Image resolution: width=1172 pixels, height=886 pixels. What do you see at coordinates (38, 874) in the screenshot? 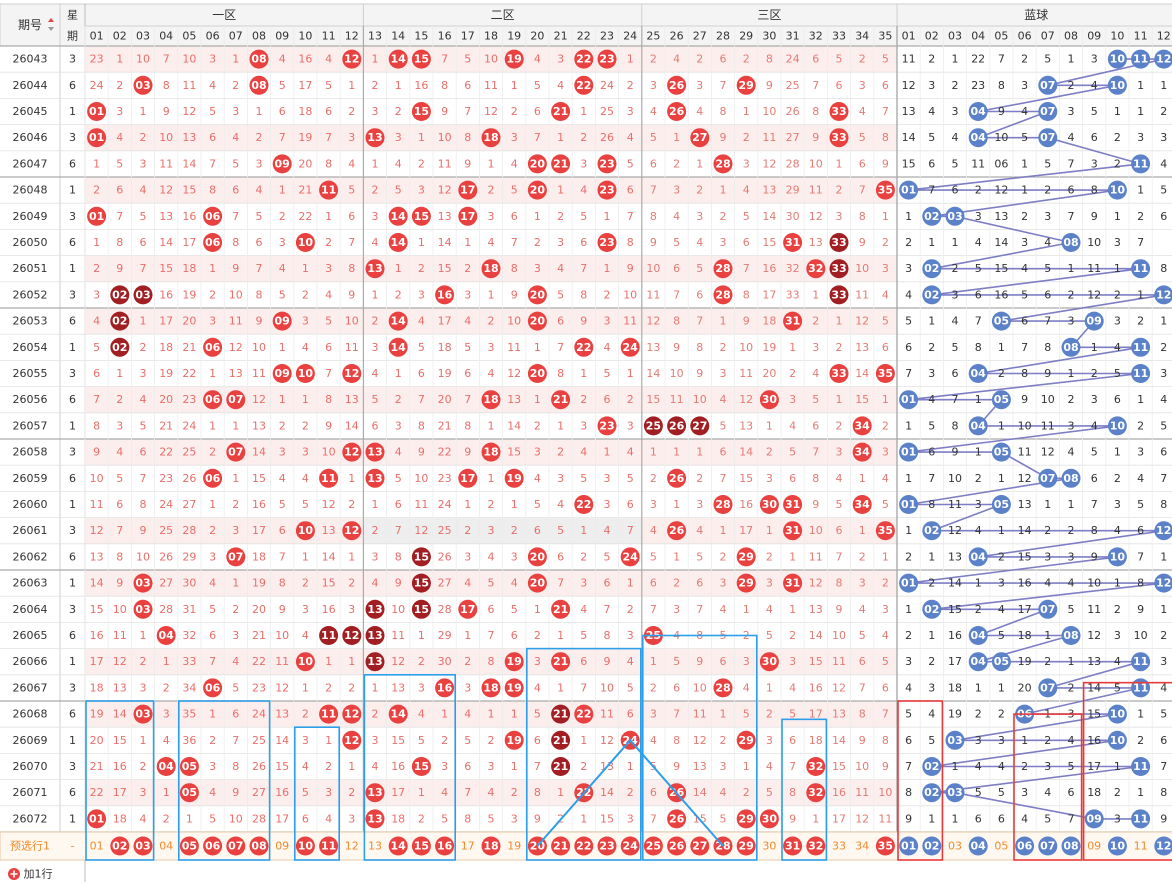
I see `add-row-button: 加1行` at bounding box center [38, 874].